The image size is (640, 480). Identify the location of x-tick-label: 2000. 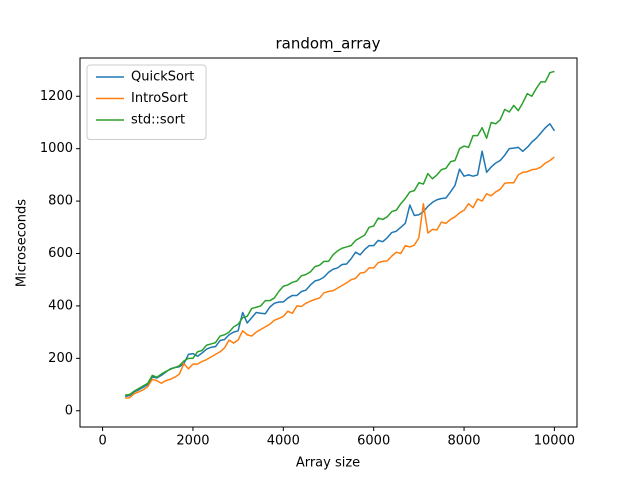
(192, 441).